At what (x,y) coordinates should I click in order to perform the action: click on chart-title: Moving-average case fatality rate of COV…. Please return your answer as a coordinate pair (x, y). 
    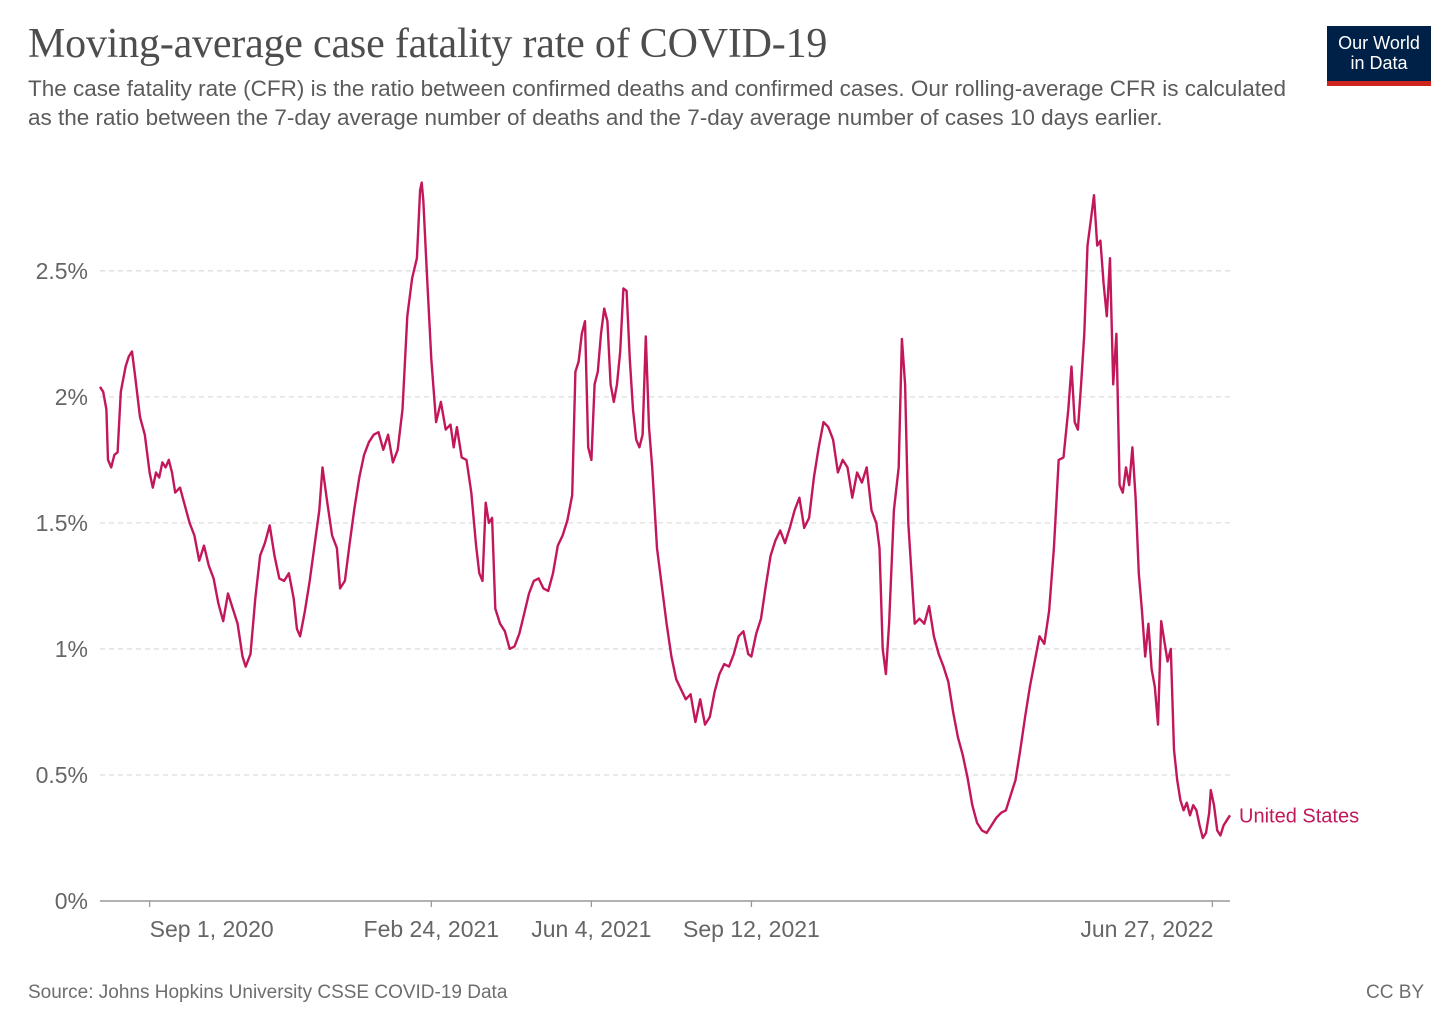
    Looking at the image, I should click on (428, 44).